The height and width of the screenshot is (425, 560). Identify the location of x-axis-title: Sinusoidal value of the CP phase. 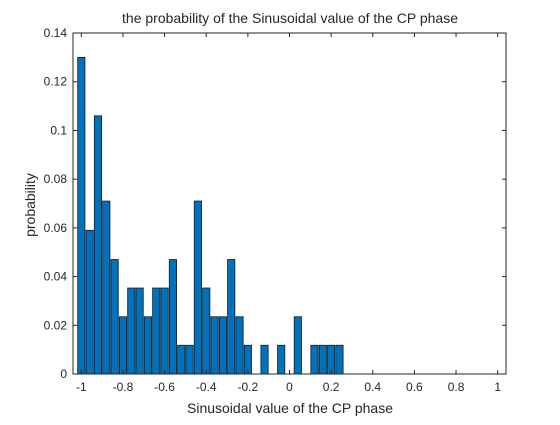
(290, 408).